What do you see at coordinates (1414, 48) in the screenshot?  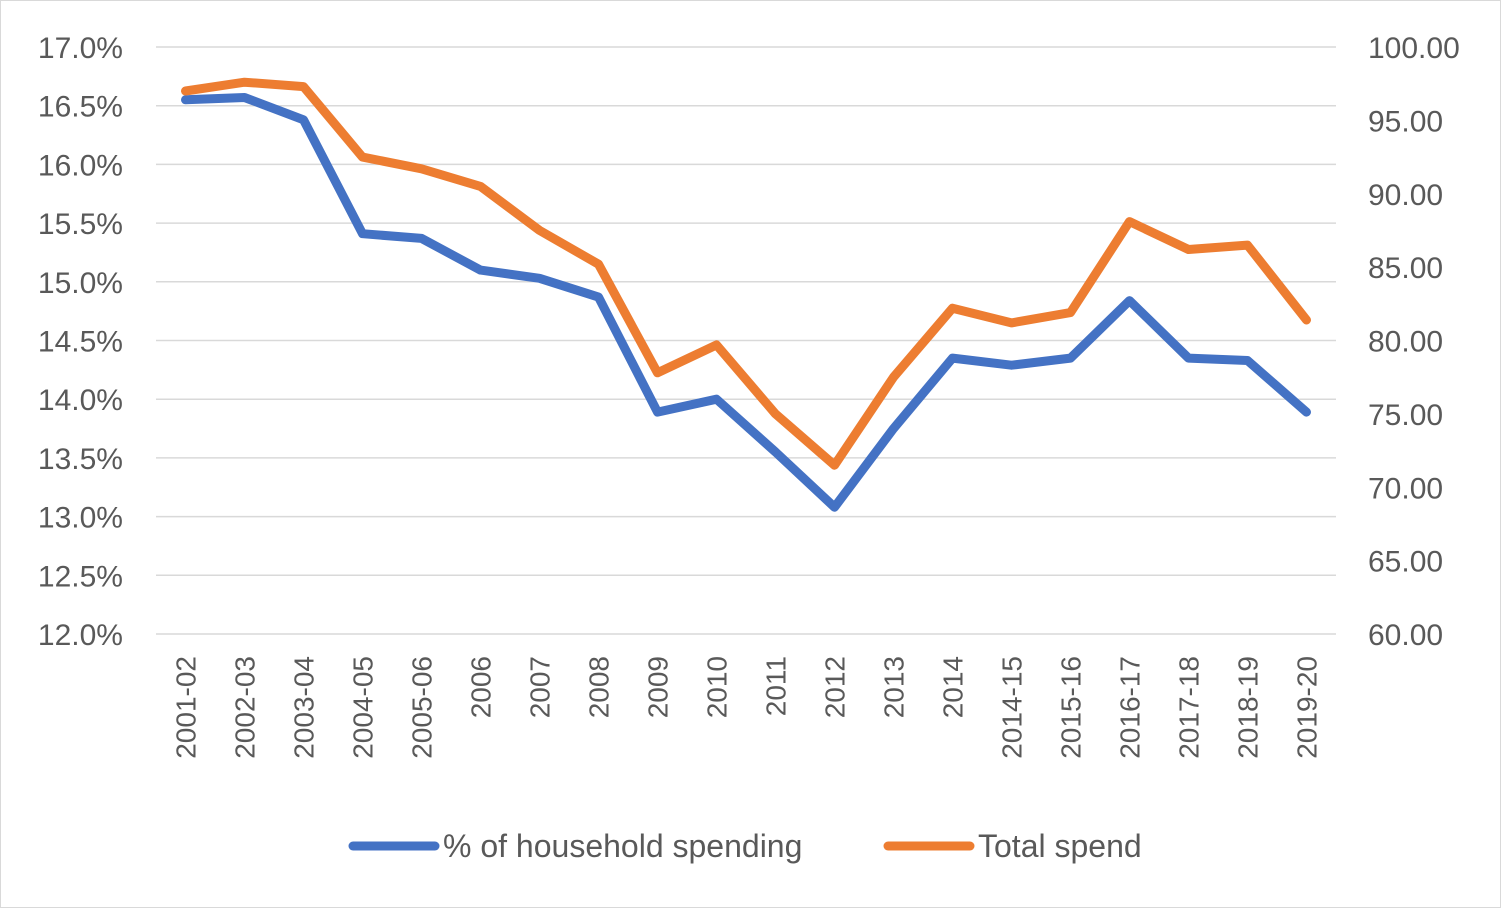 I see `right-tick-label: 100.00` at bounding box center [1414, 48].